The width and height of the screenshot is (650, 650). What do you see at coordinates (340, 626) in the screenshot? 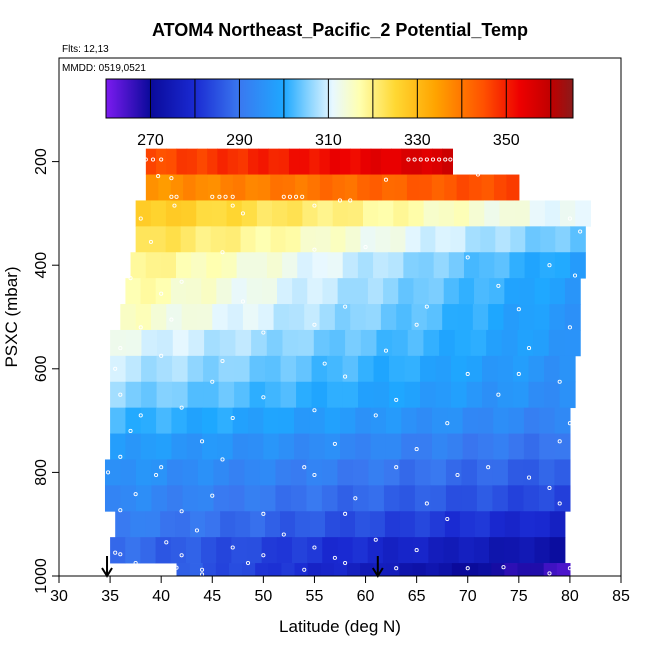
I see `x-axis-label: Latitude (deg N)` at bounding box center [340, 626].